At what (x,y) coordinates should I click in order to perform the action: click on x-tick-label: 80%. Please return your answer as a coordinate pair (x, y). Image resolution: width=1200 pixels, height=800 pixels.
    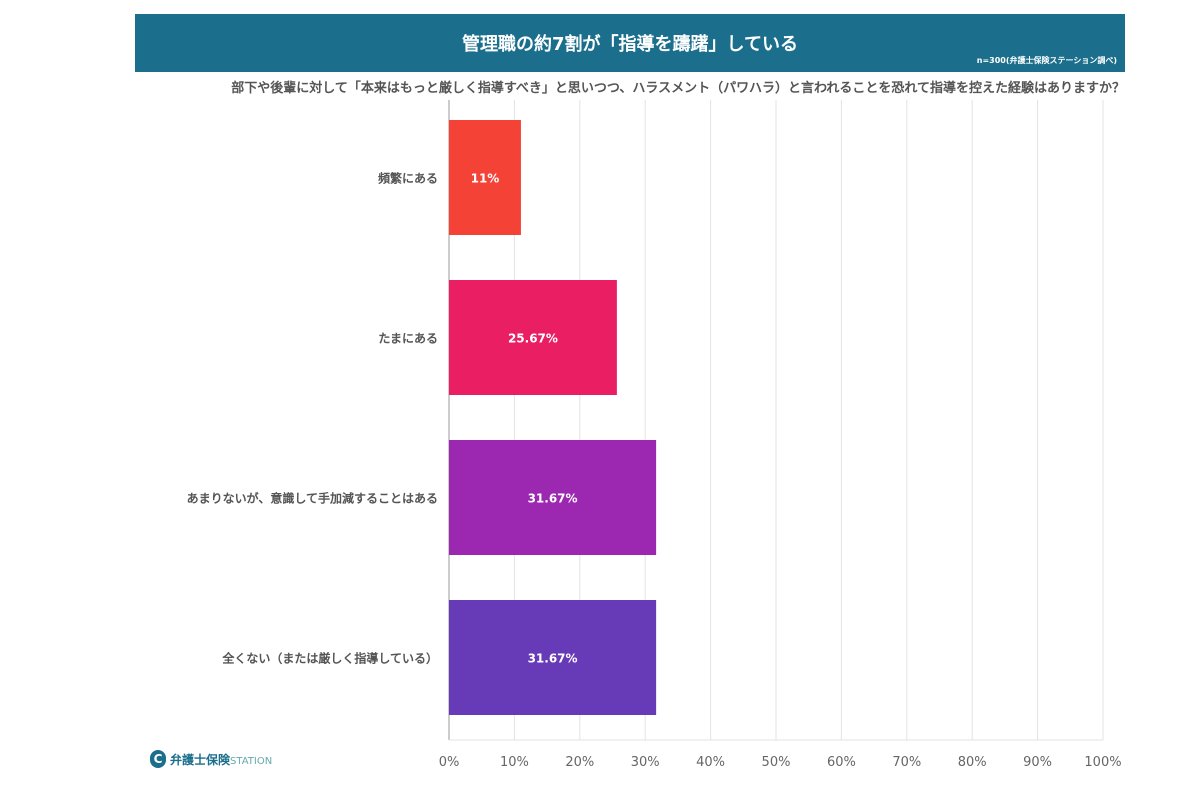
    Looking at the image, I should click on (972, 762).